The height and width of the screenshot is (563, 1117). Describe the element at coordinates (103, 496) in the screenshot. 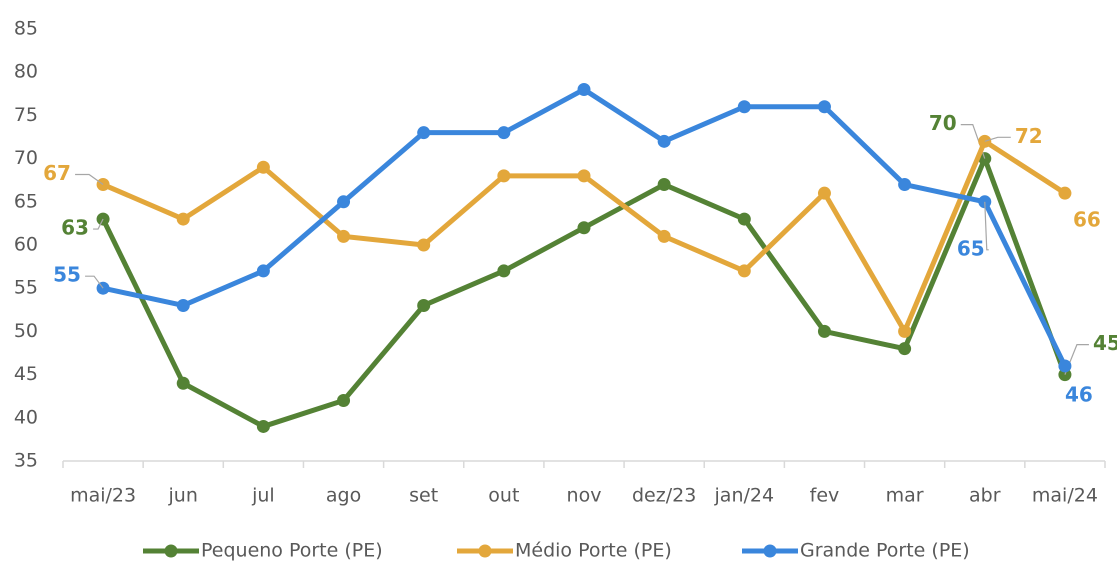

I see `x-tick-label: mai/23` at that location.